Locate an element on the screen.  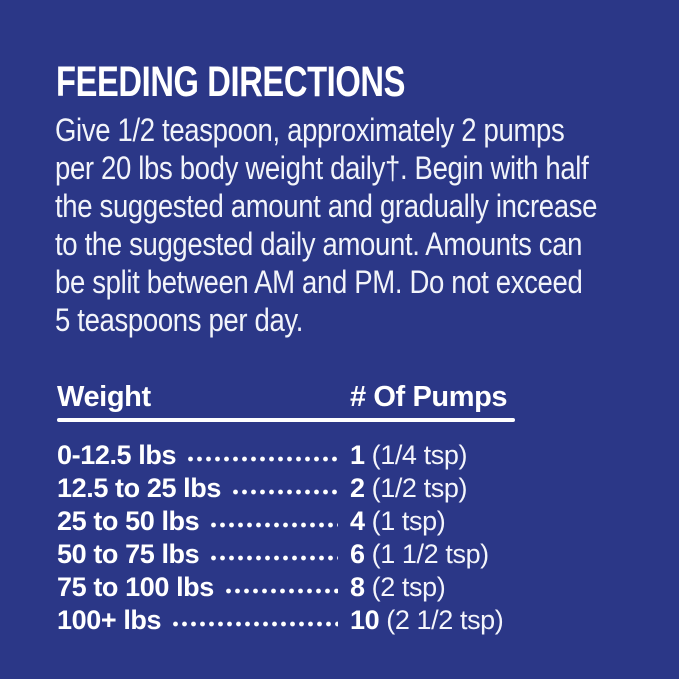
pumps-cell: 8 (2 tsp) is located at coordinates (398, 587).